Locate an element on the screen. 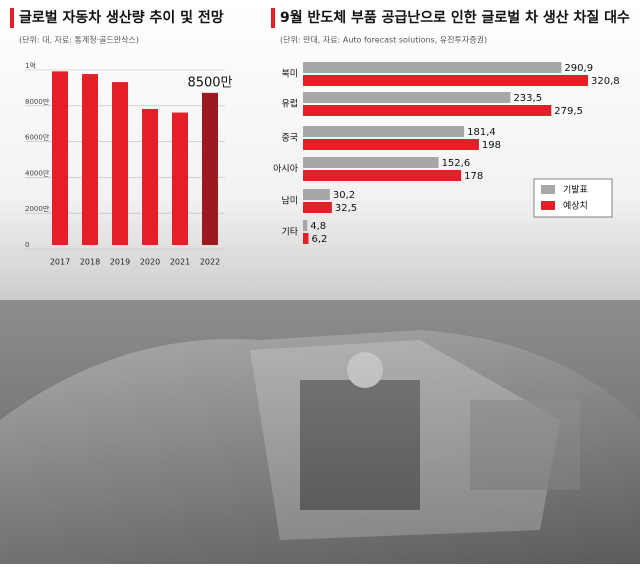  y-tick-label: 2000만 is located at coordinates (37, 208).